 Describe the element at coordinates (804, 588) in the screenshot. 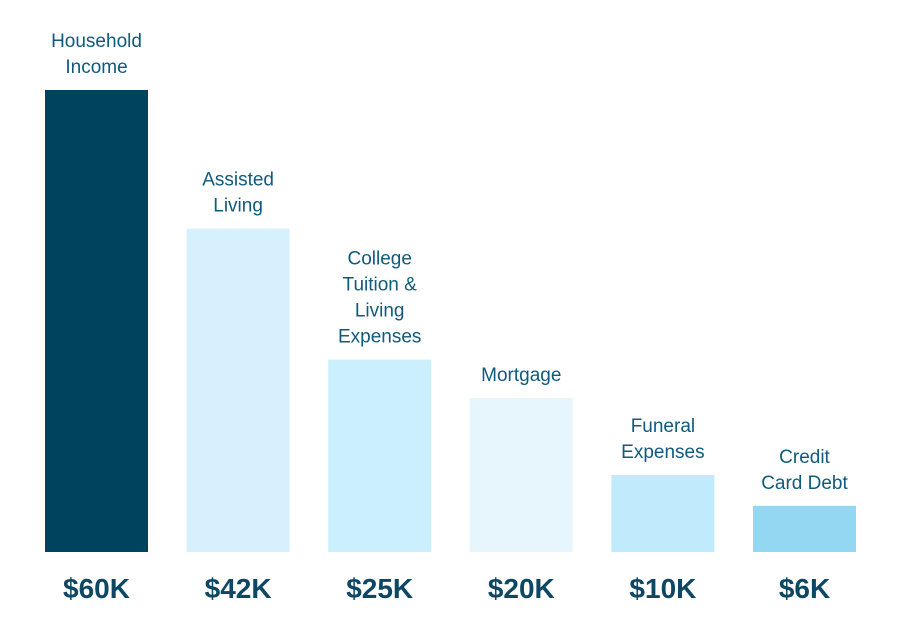

I see `value-label: $6K` at that location.